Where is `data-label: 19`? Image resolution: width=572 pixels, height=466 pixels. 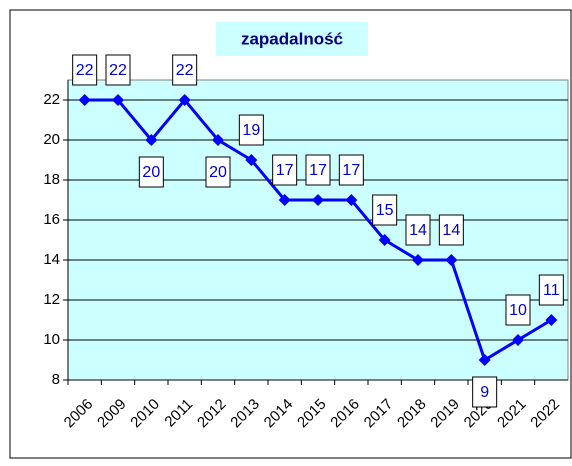
data-label: 19 is located at coordinates (251, 130).